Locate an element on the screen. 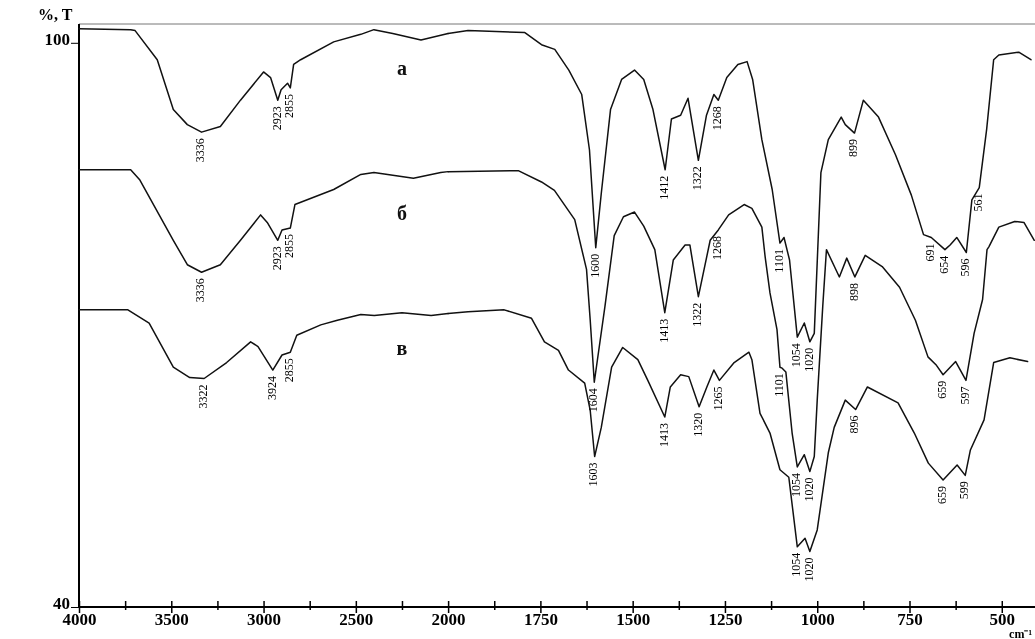 This screenshot has width=1035, height=639. annotation: 596 is located at coordinates (965, 267).